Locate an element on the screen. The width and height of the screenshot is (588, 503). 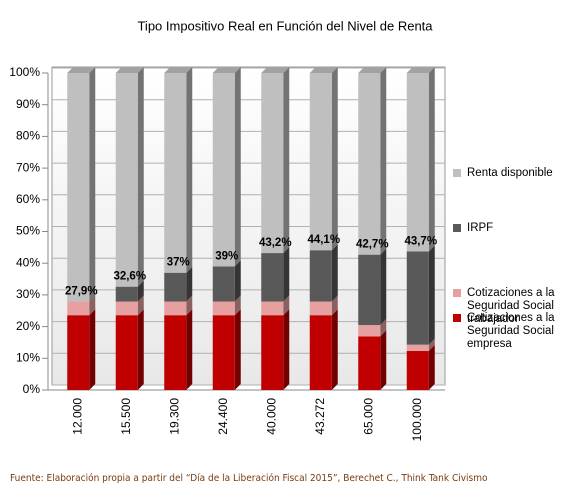
y-tick-label: 30% is located at coordinates (28, 294).